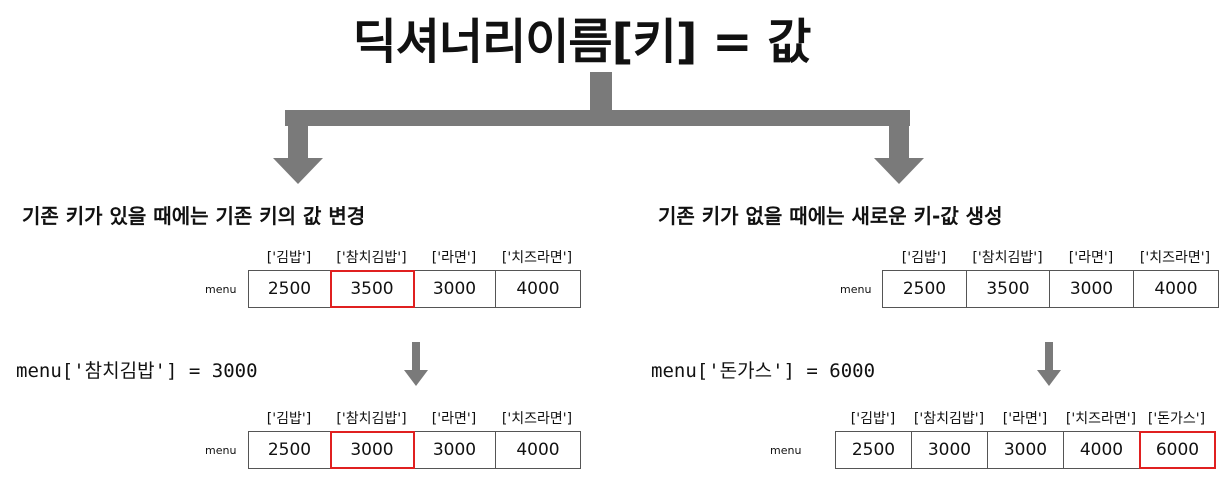  What do you see at coordinates (372, 289) in the screenshot?
I see `value-cell-highlighted: 3500` at bounding box center [372, 289].